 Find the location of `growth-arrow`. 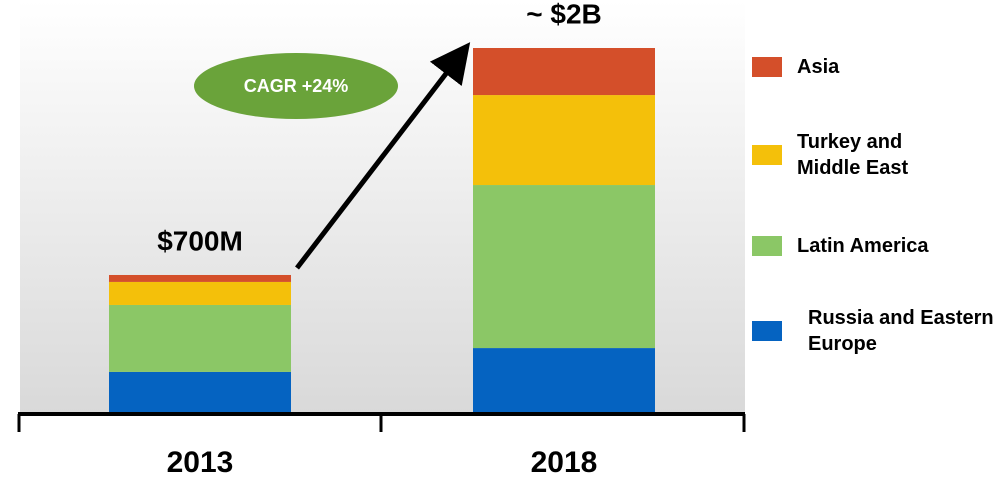

growth-arrow is located at coordinates (383, 156).